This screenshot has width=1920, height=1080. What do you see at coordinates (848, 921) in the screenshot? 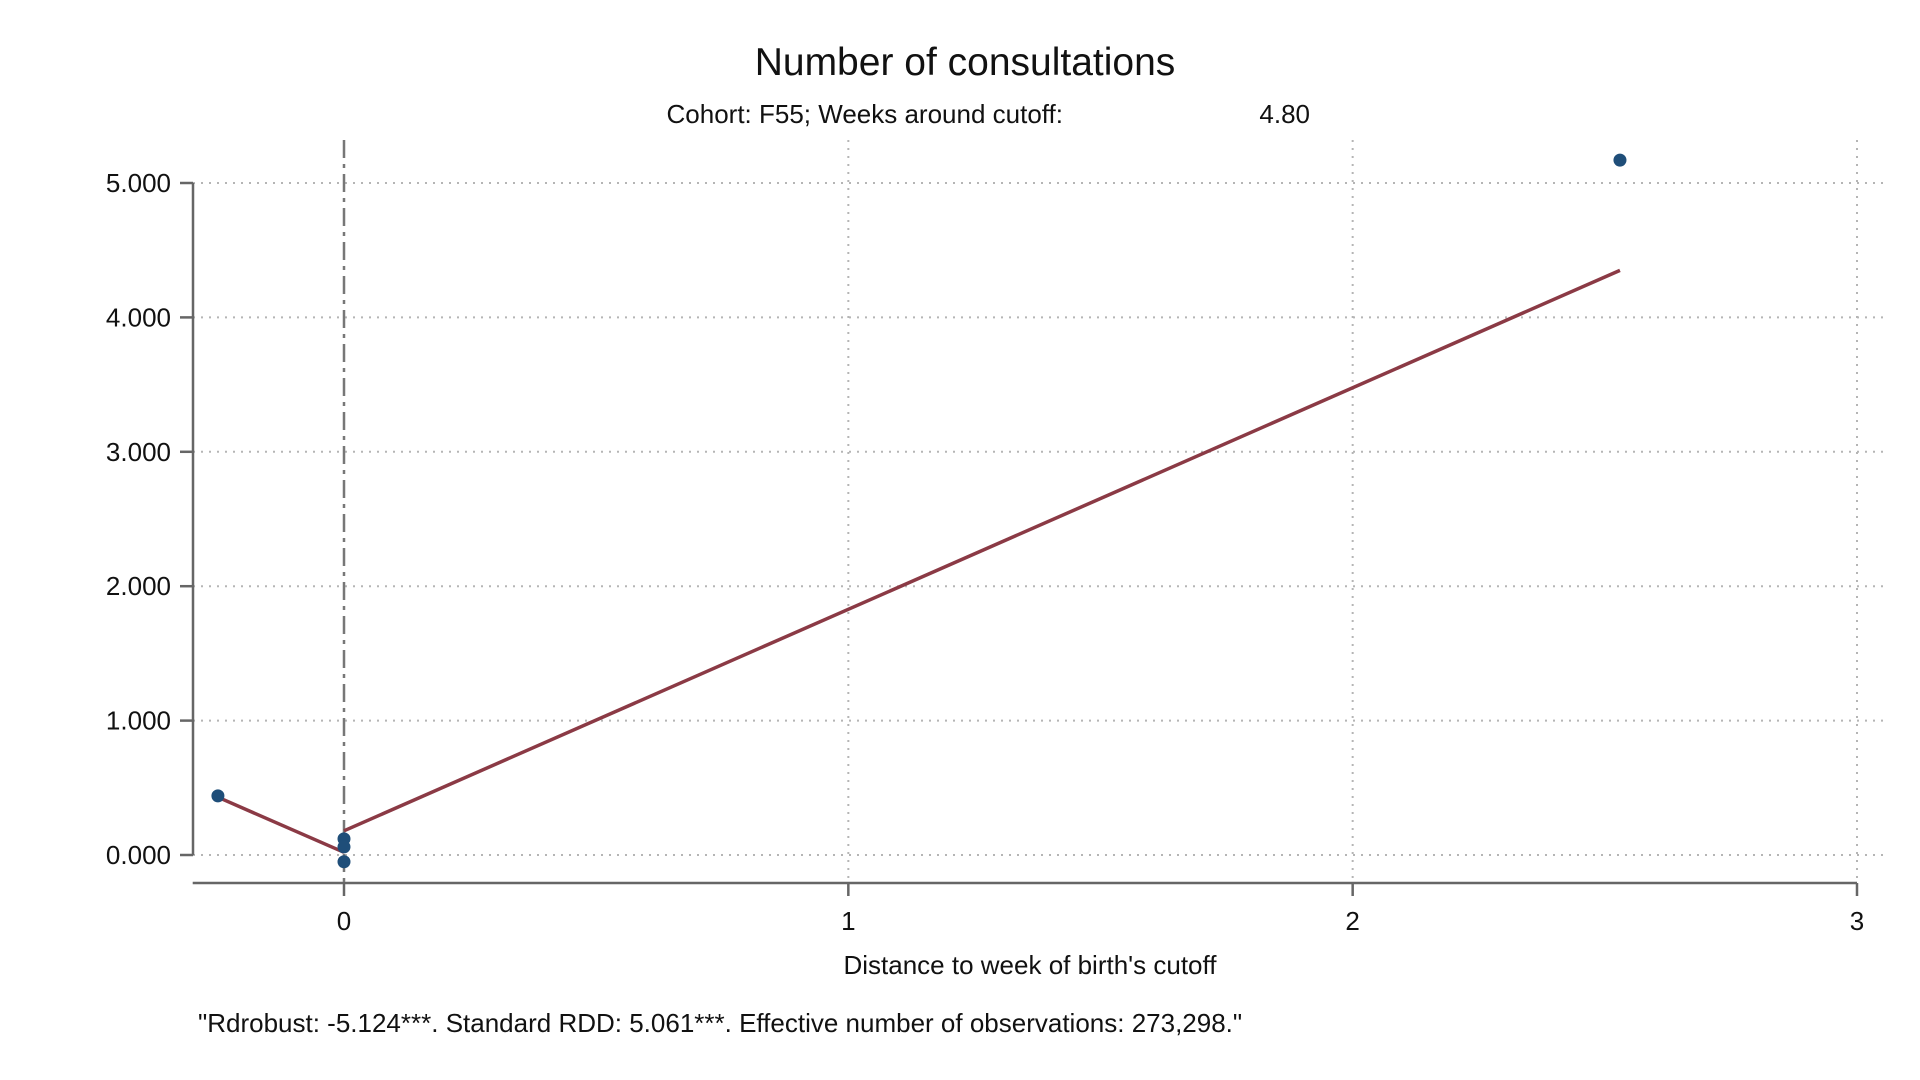
I see `x-tick-label: 1` at bounding box center [848, 921].